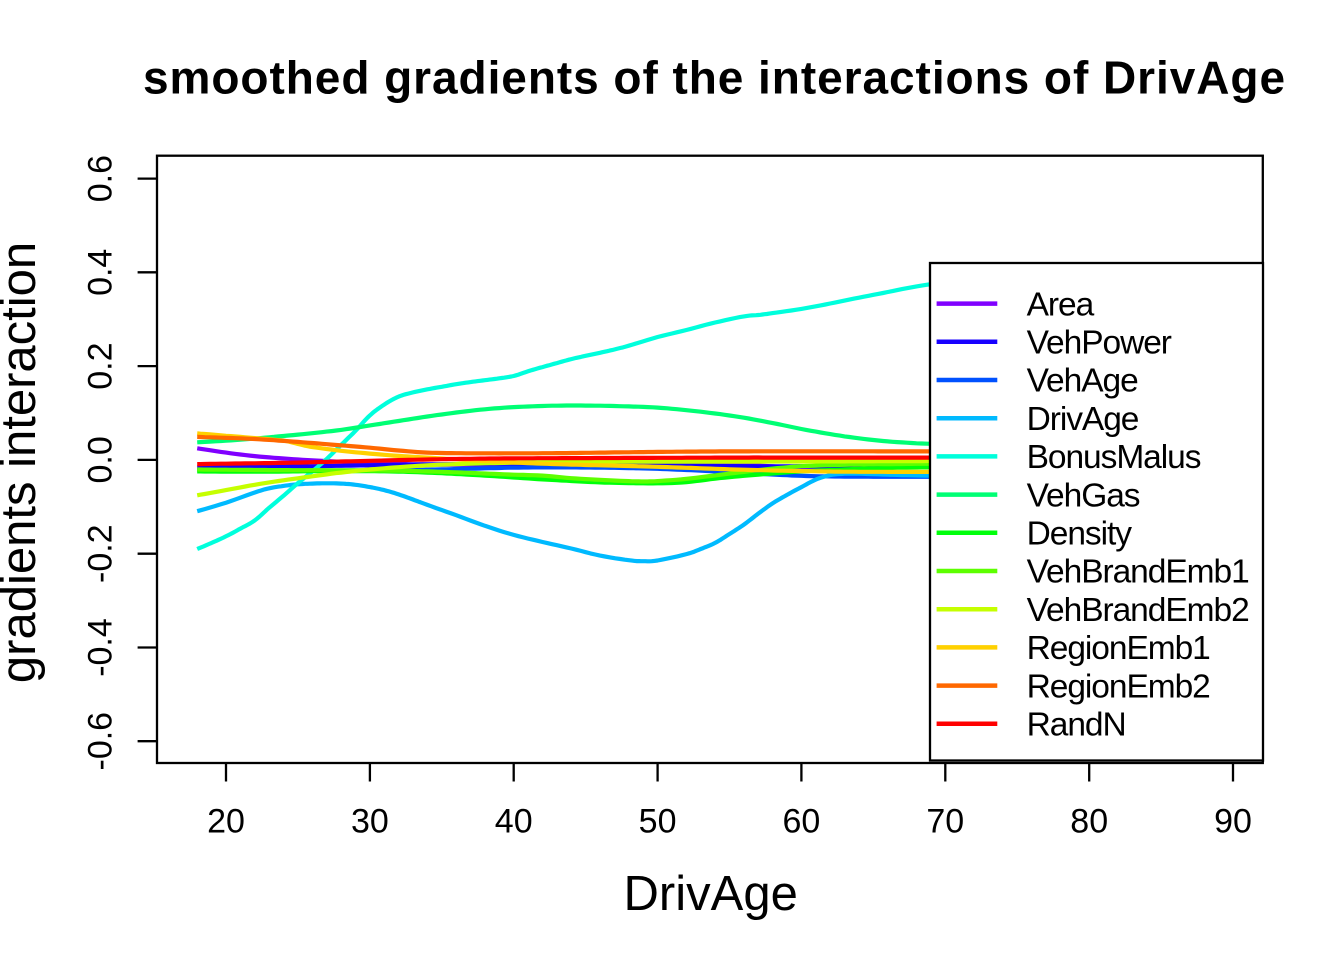 Image resolution: width=1344 pixels, height=960 pixels. What do you see at coordinates (23, 462) in the screenshot?
I see `svg-text: gradients interaction` at bounding box center [23, 462].